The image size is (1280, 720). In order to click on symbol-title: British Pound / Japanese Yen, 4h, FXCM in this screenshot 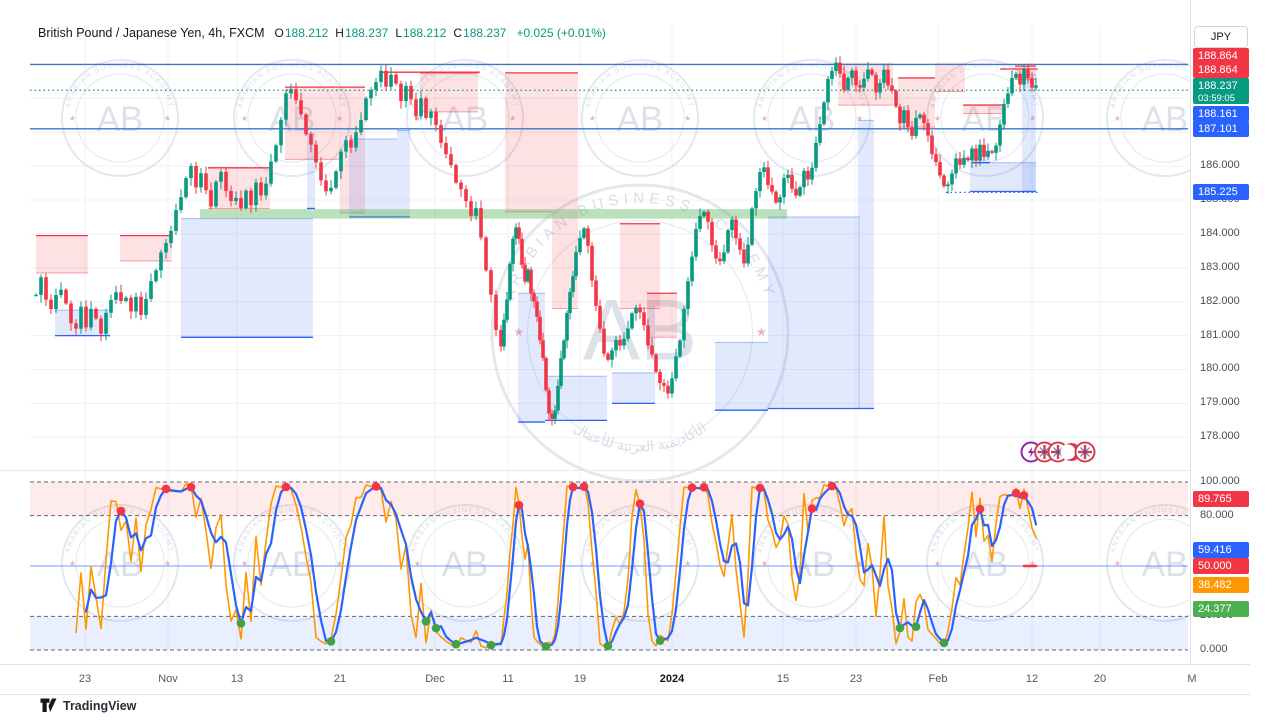, I will do `click(151, 33)`.